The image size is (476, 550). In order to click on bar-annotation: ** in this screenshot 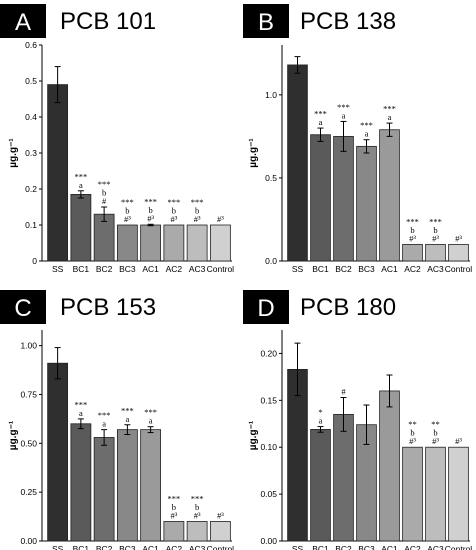, I will do `click(412, 424)`.